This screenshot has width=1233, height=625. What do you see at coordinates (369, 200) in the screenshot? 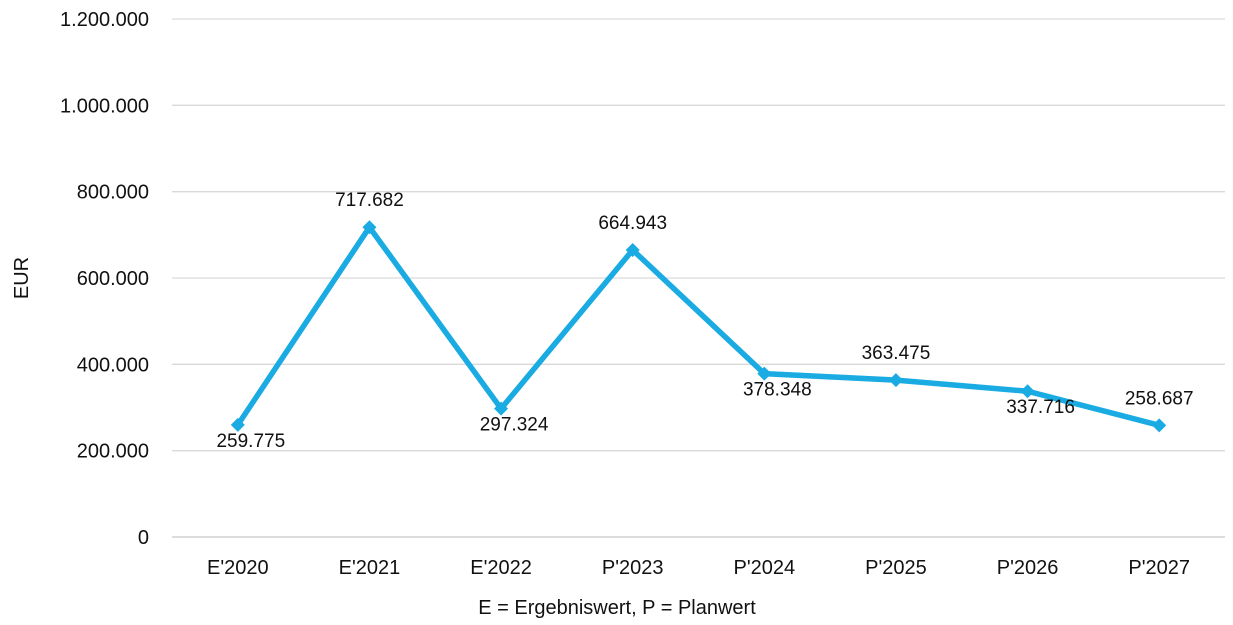
I see `data-label: 717.682` at bounding box center [369, 200].